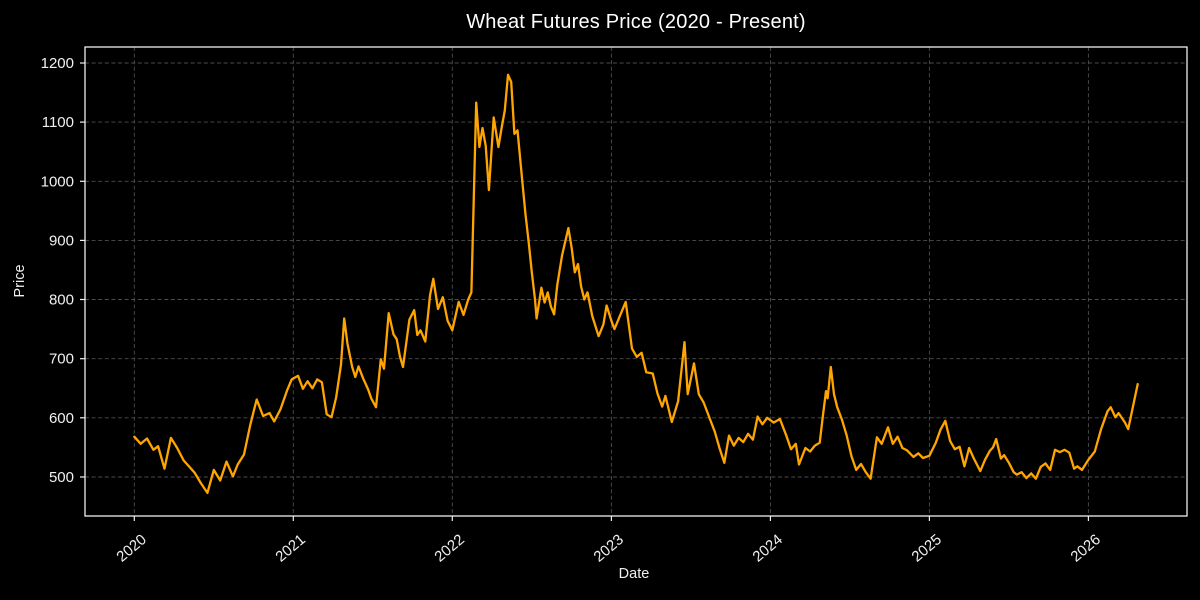  Describe the element at coordinates (61, 300) in the screenshot. I see `y-tick-label-800: 800` at that location.